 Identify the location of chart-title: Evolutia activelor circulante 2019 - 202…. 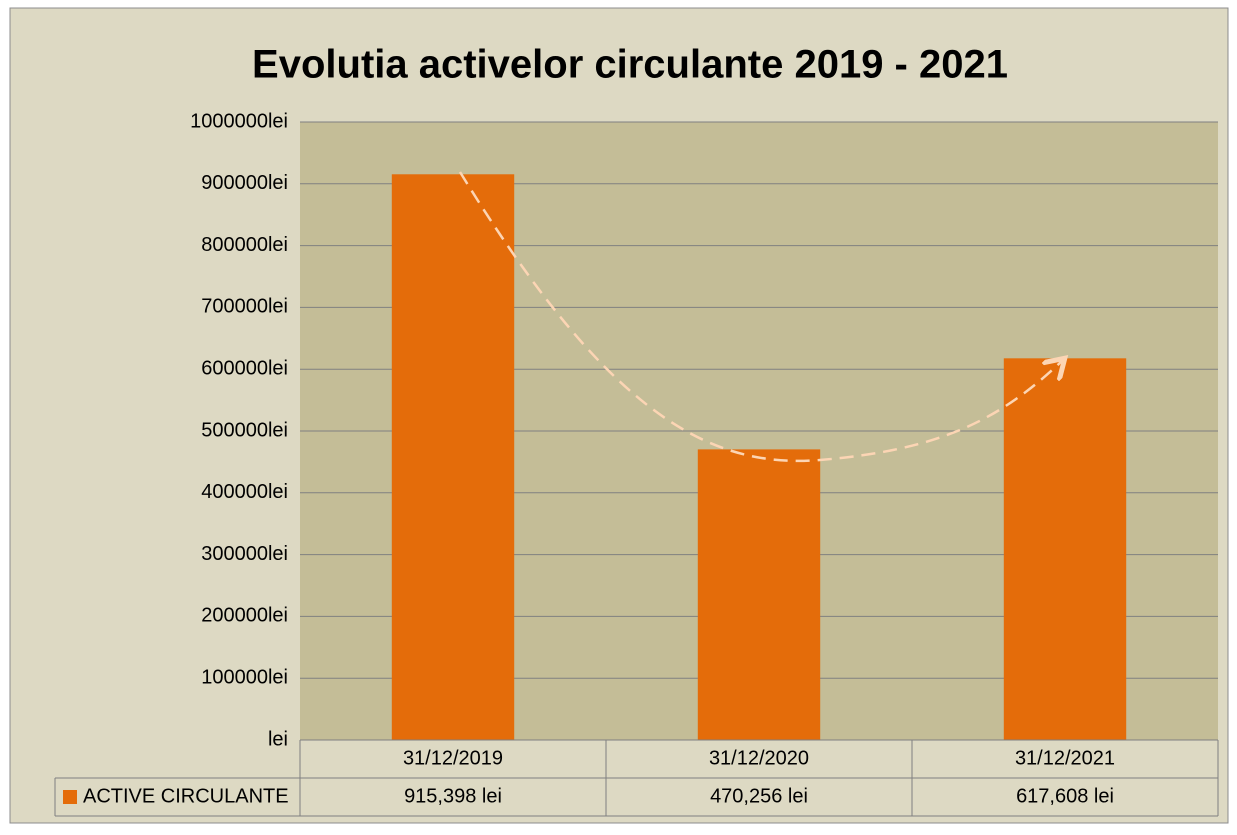
(630, 65).